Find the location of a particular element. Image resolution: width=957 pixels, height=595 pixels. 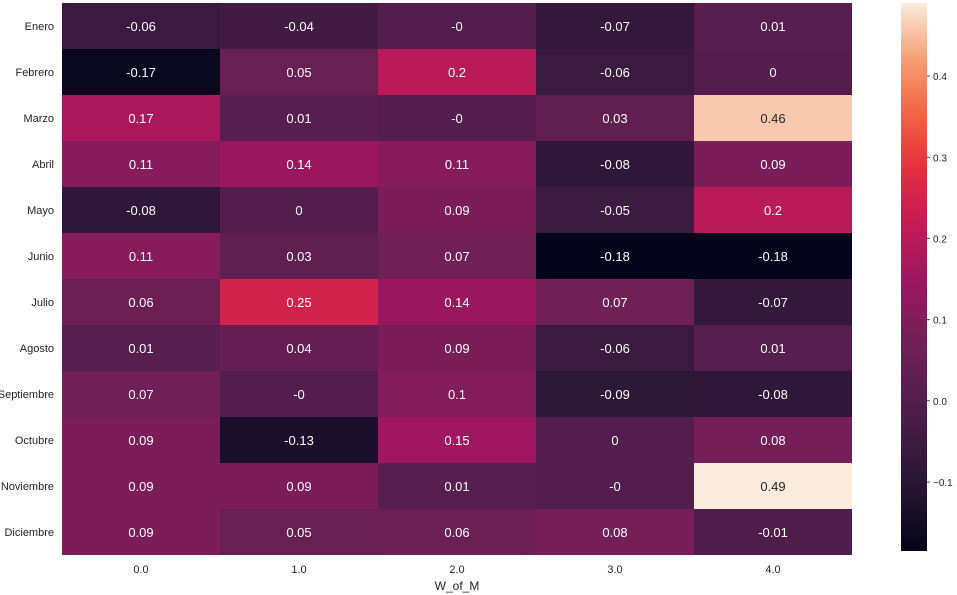

y-tick-label: Enero is located at coordinates (39, 27).